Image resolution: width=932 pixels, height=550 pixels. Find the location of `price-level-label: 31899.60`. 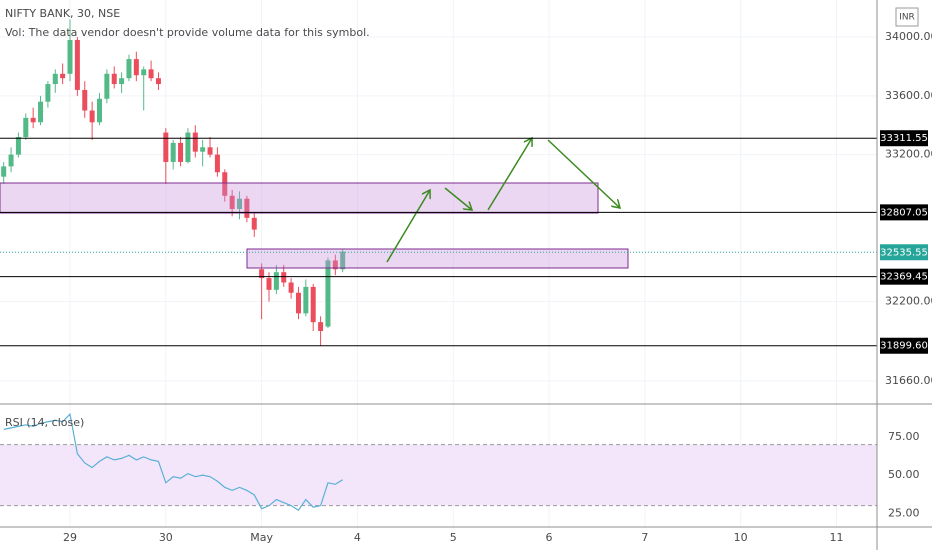

price-level-label: 31899.60 is located at coordinates (904, 346).